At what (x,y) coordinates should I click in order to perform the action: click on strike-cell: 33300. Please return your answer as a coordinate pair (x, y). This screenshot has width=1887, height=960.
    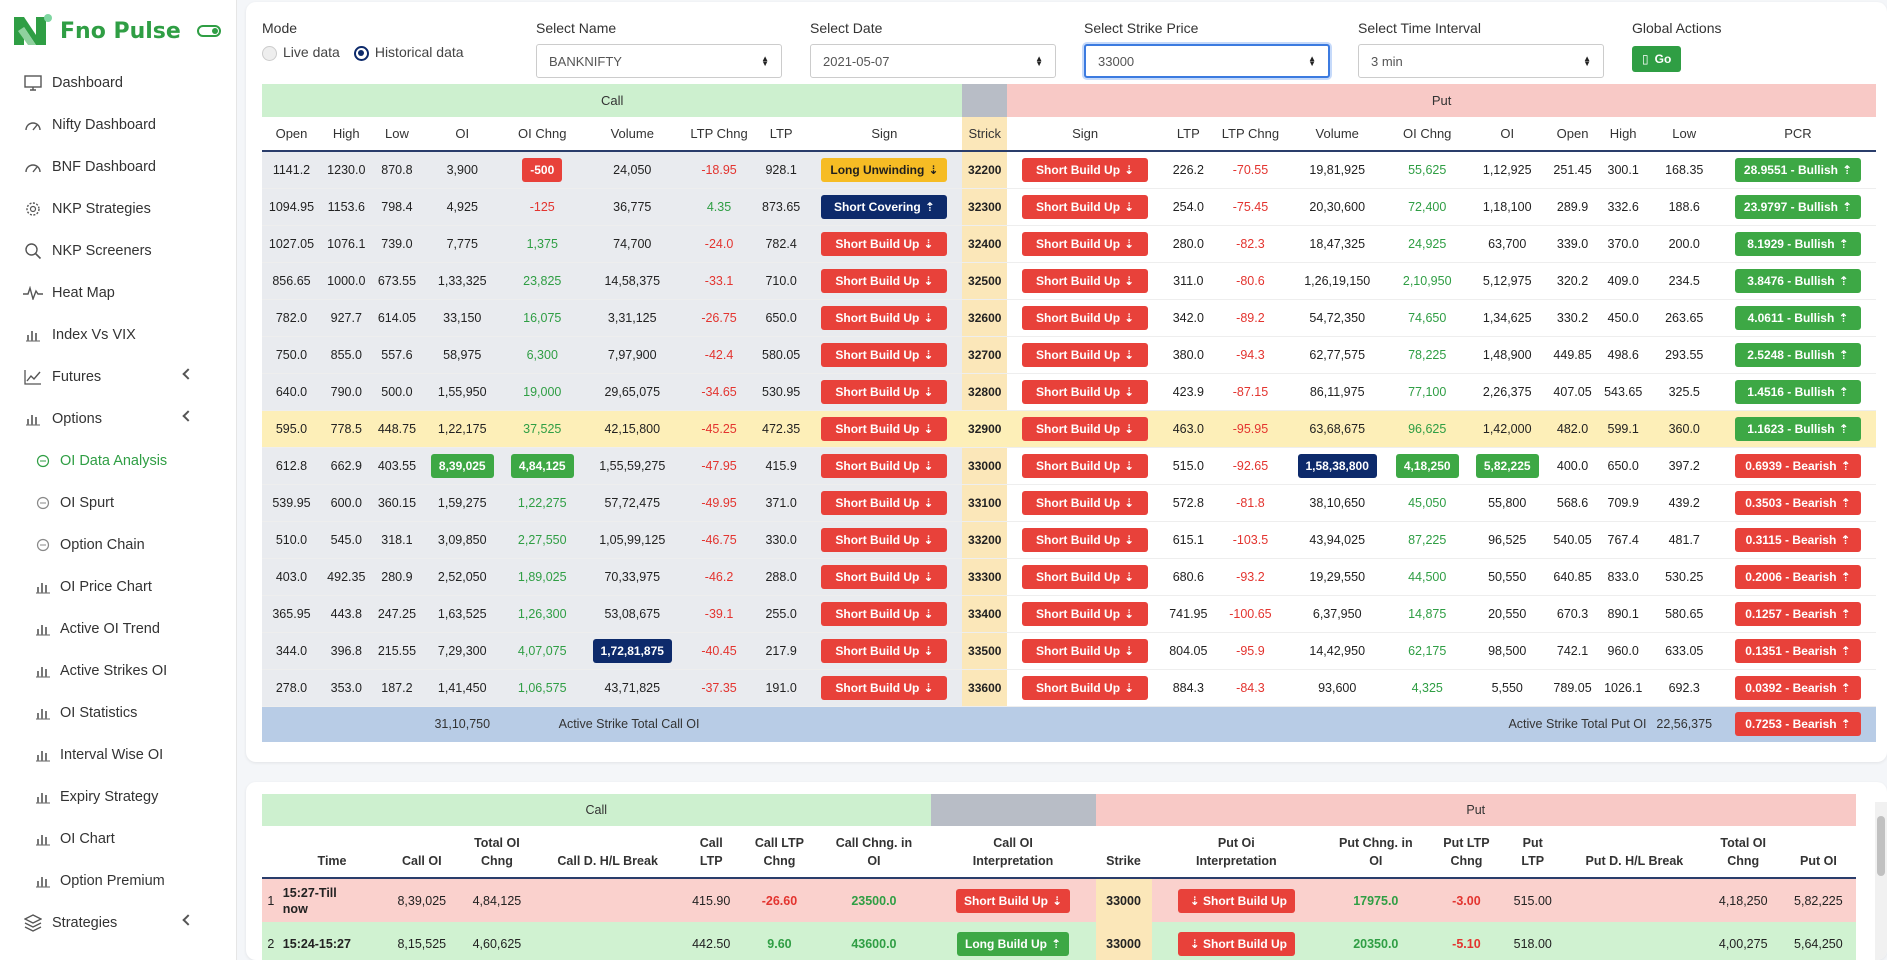
    Looking at the image, I should click on (985, 576).